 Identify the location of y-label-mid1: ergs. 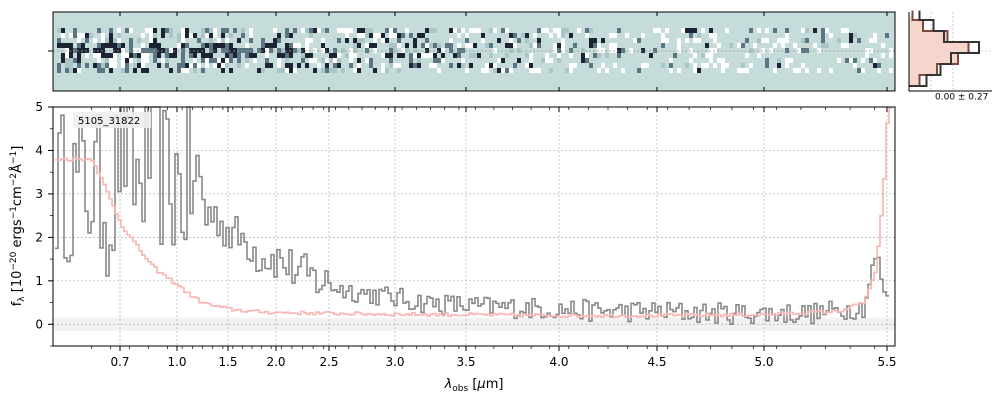
(17, 235).